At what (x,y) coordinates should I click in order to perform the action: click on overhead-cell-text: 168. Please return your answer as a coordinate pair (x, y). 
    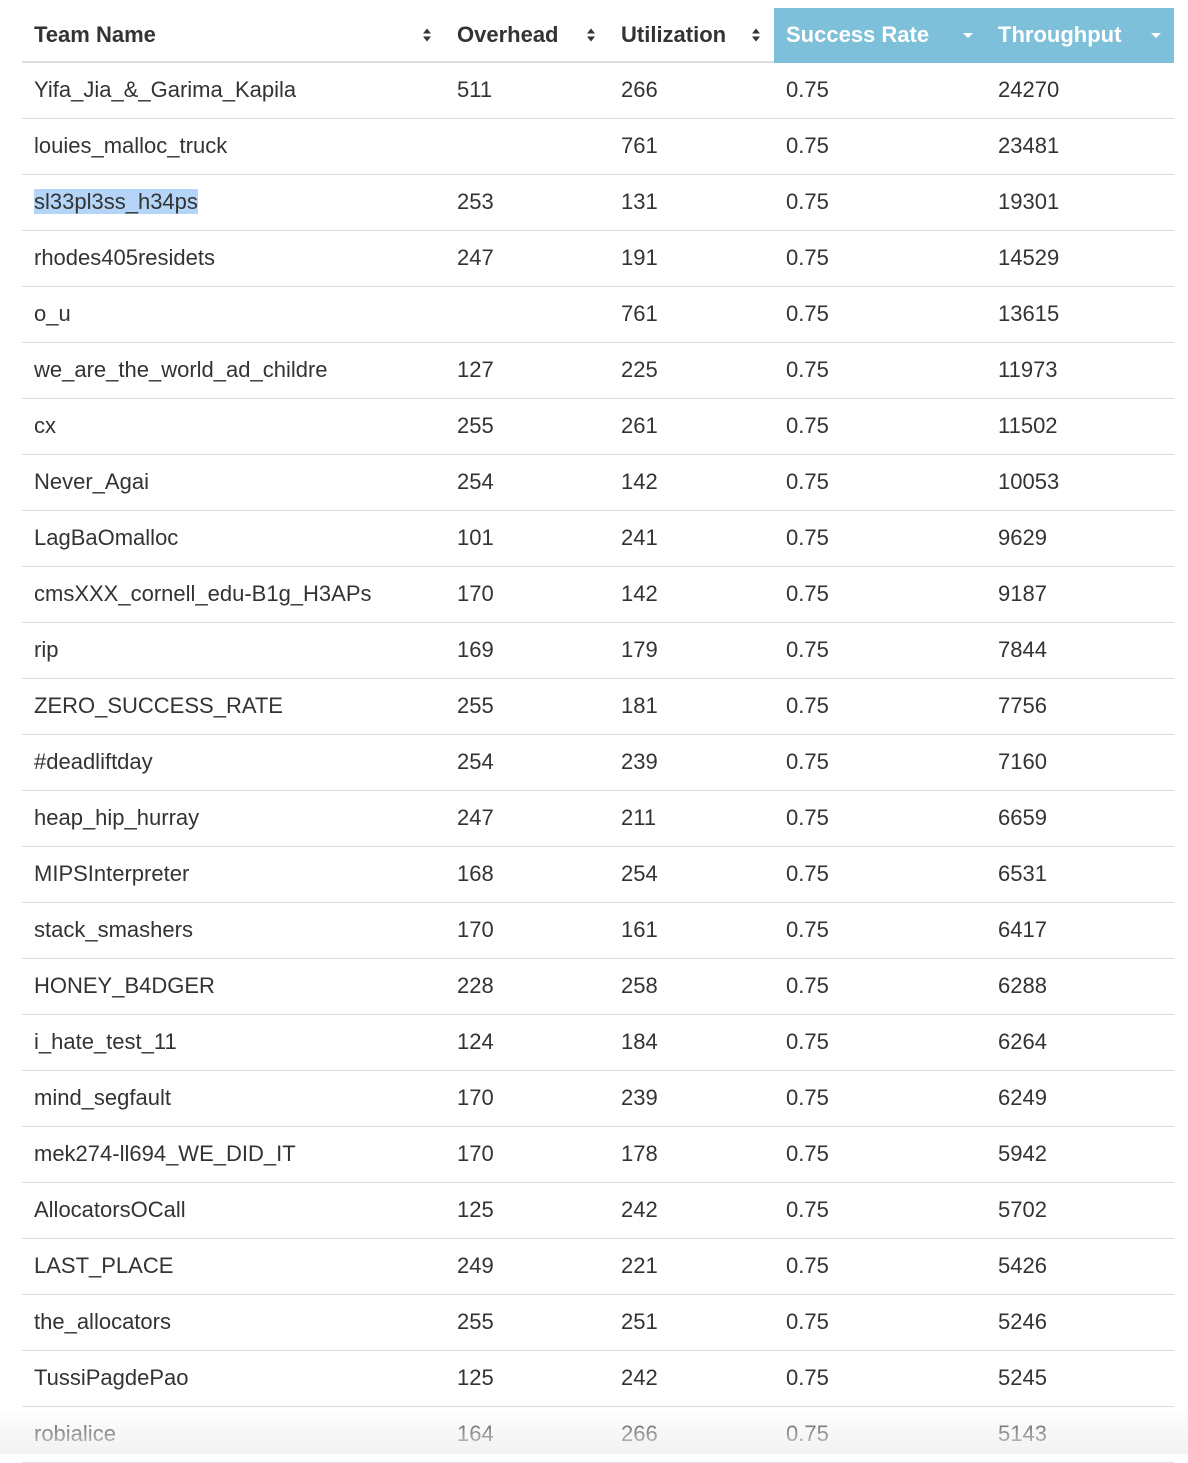
    Looking at the image, I should click on (475, 873).